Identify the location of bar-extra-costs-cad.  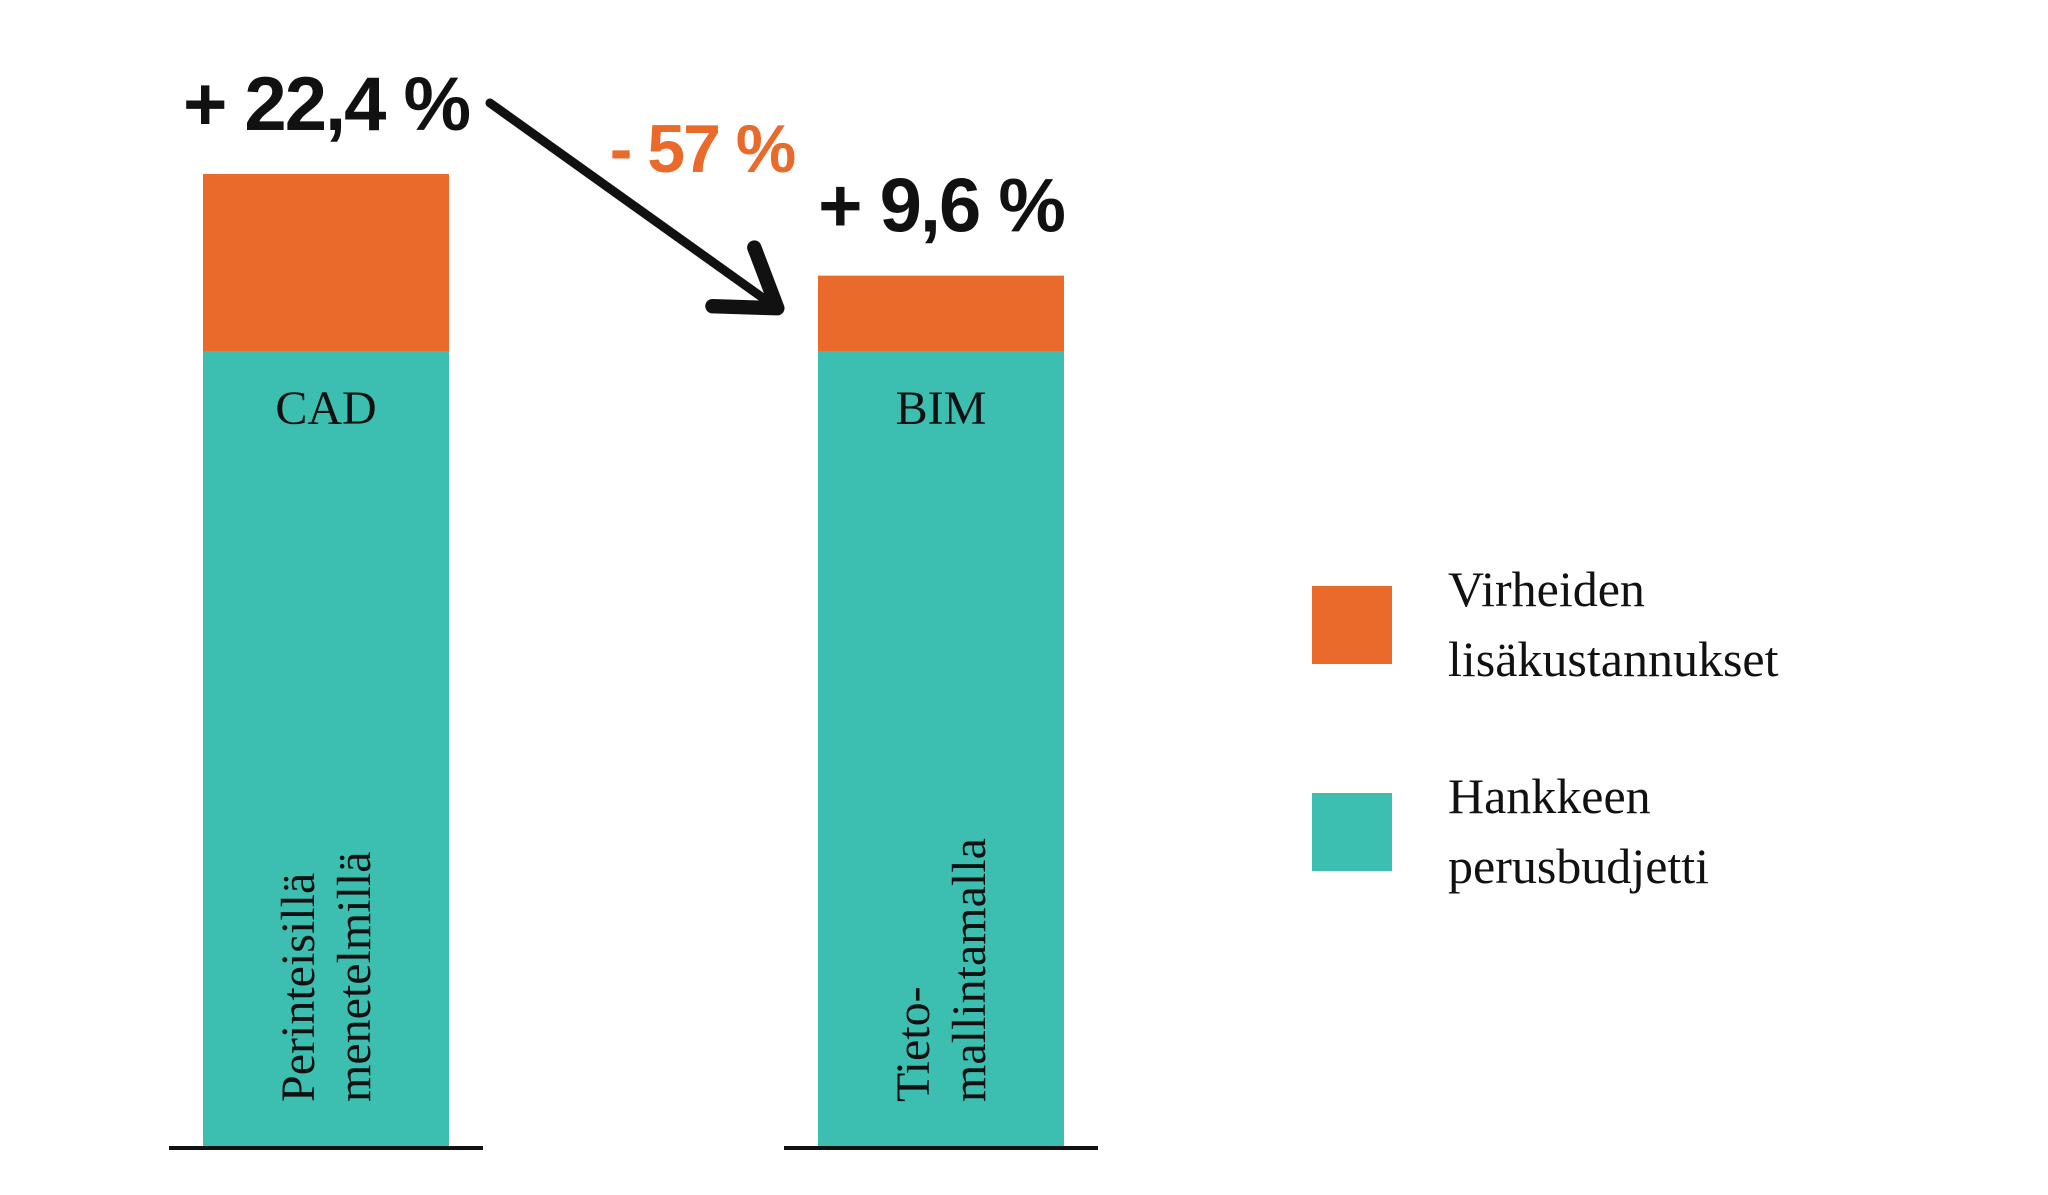
(326, 263).